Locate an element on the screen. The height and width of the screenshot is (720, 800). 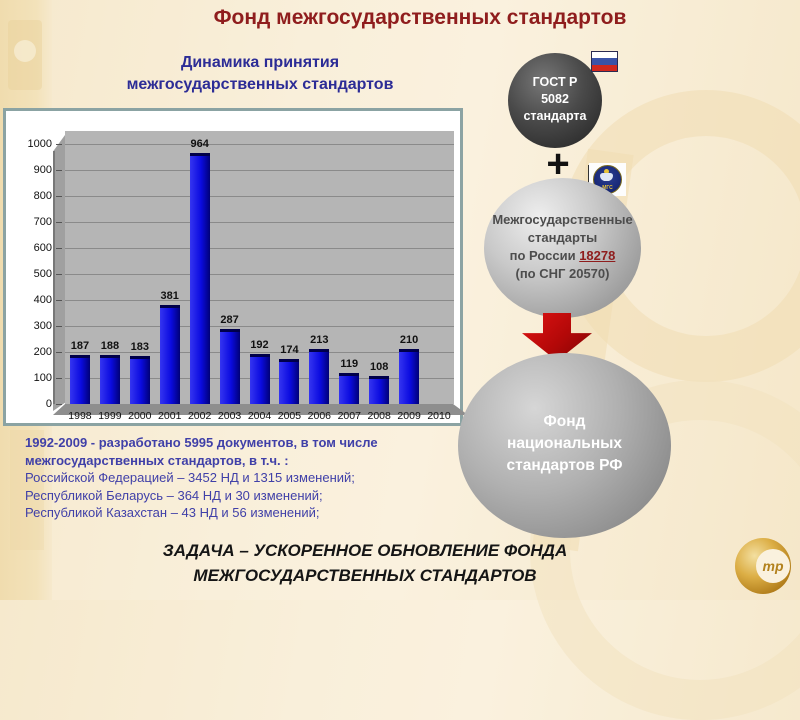
interstate-line1: Межгосударственные is located at coordinates (562, 219).